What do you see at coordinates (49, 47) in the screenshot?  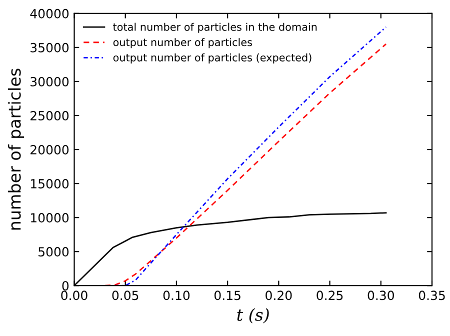 I see `y-tick-label: 35000` at bounding box center [49, 47].